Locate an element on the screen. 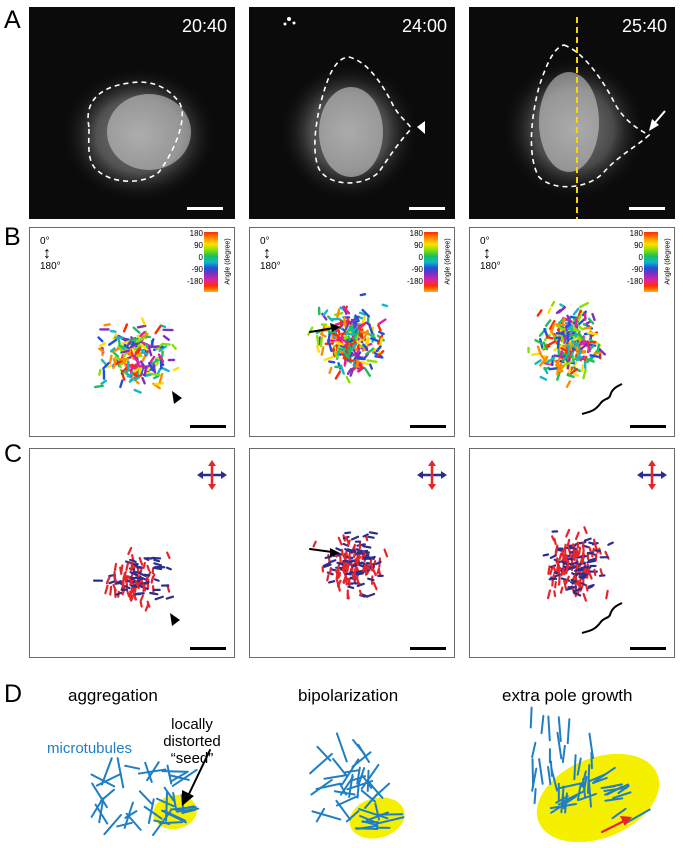 The width and height of the screenshot is (683, 848). micrograph-1-svg is located at coordinates (139, 135).